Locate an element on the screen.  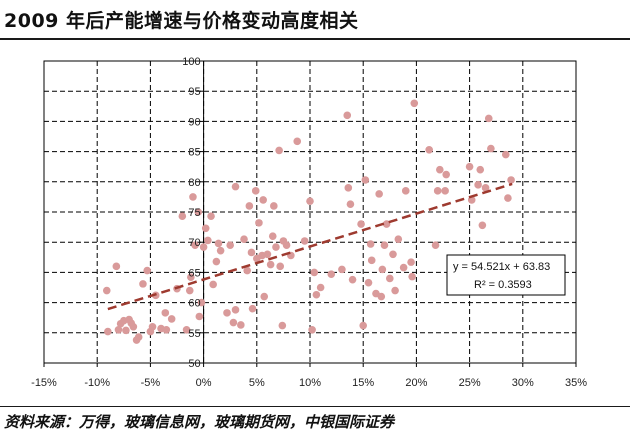
trend-r-squared: R² = 0.3593 is located at coordinates (503, 285).